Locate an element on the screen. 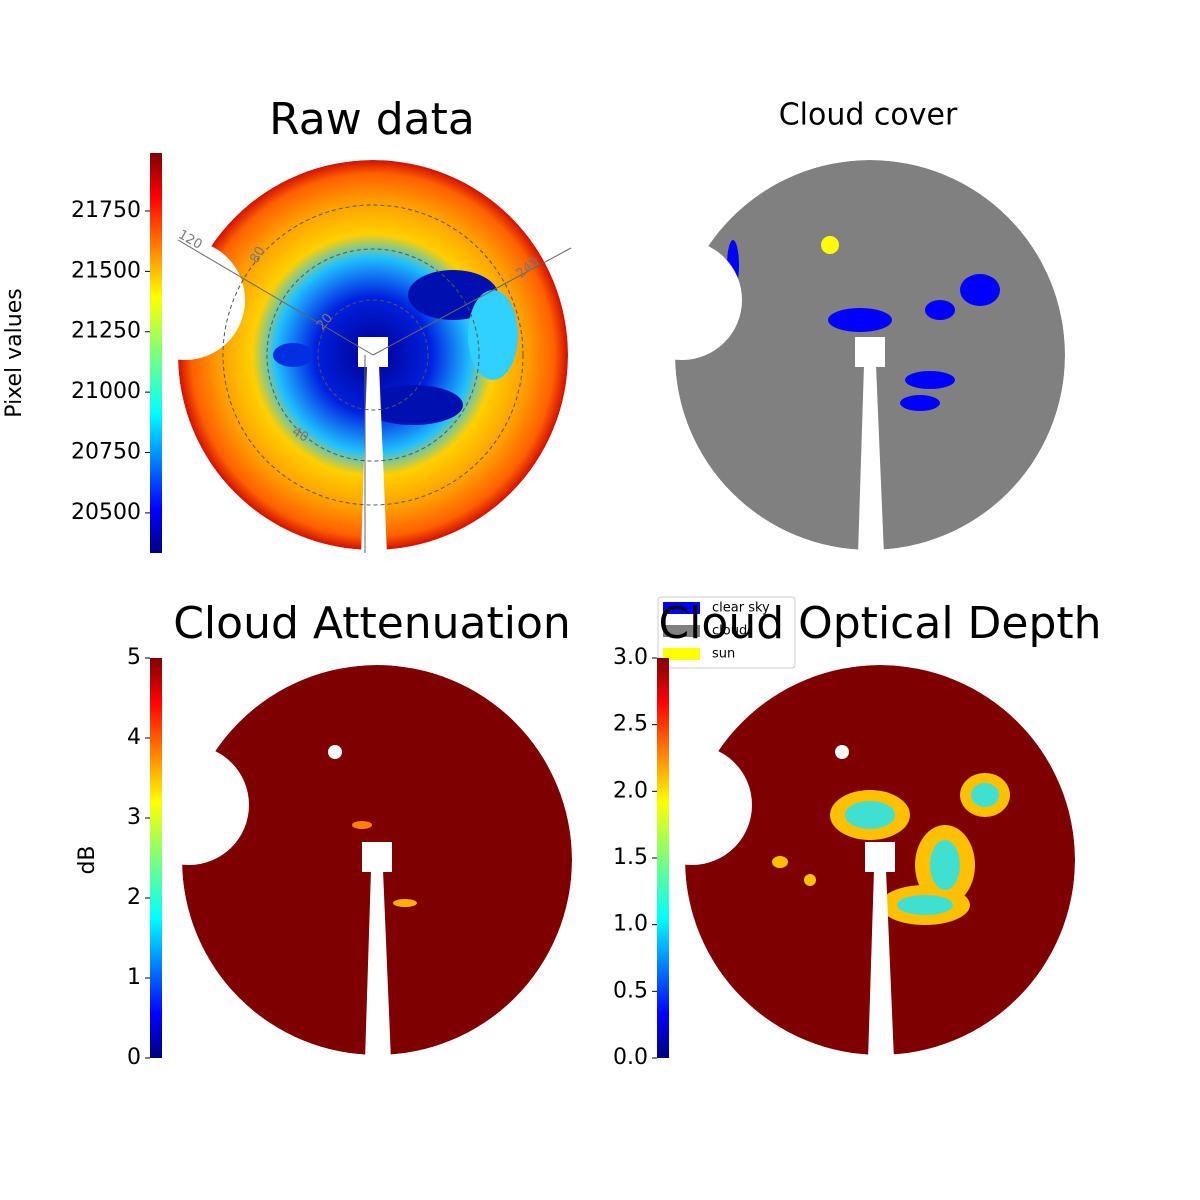 This screenshot has height=1200, width=1200. polar-grid-label: 80 is located at coordinates (257, 255).